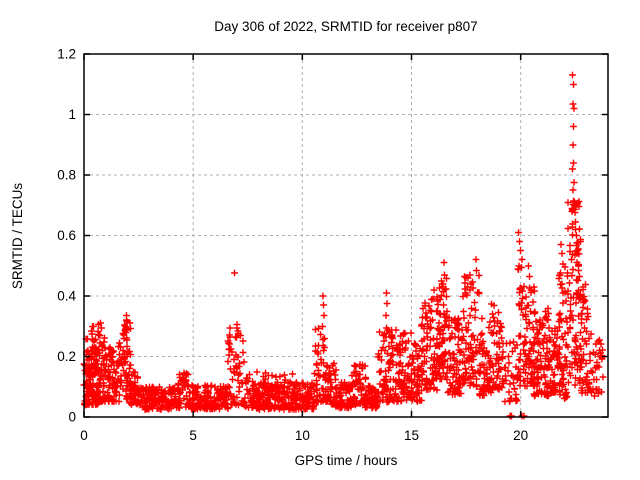 The height and width of the screenshot is (480, 640). I want to click on x-axis-label: GPS time / hours, so click(346, 460).